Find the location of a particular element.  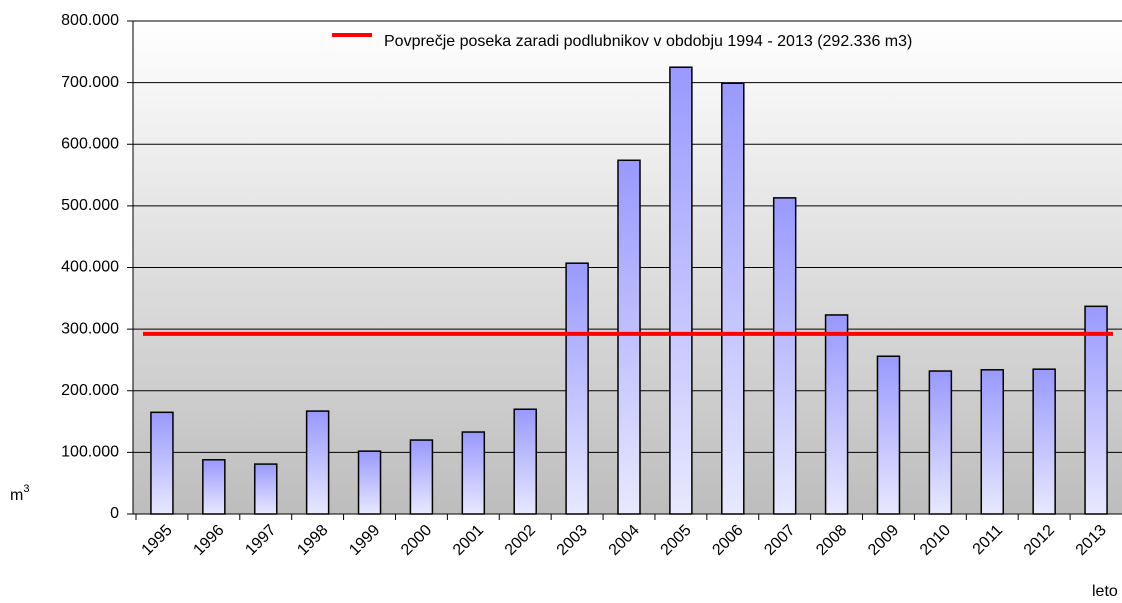

x-tick-label: 2004 is located at coordinates (624, 540).